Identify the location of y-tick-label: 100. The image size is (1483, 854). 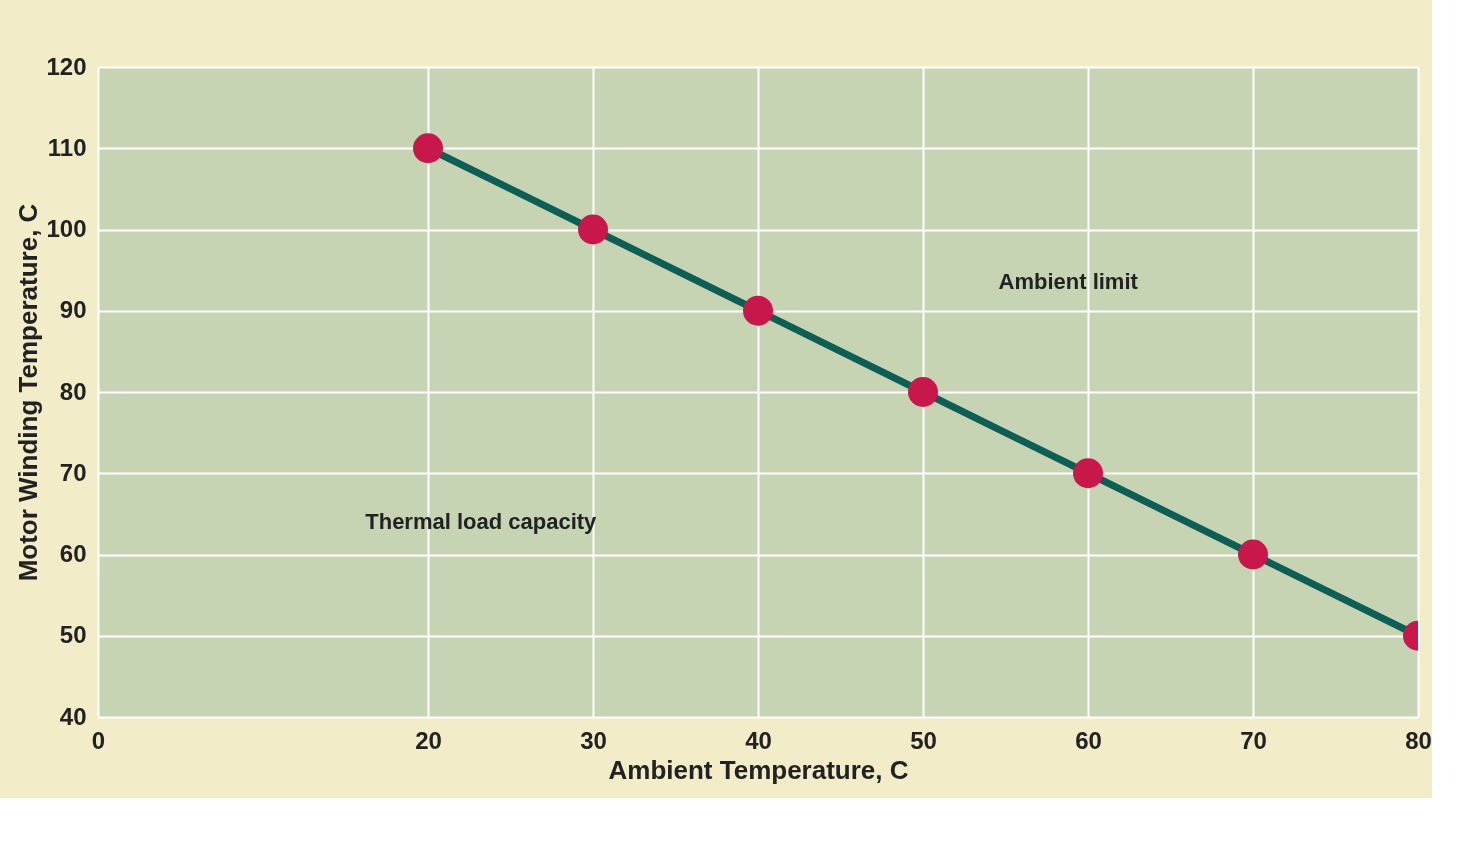
(66, 228).